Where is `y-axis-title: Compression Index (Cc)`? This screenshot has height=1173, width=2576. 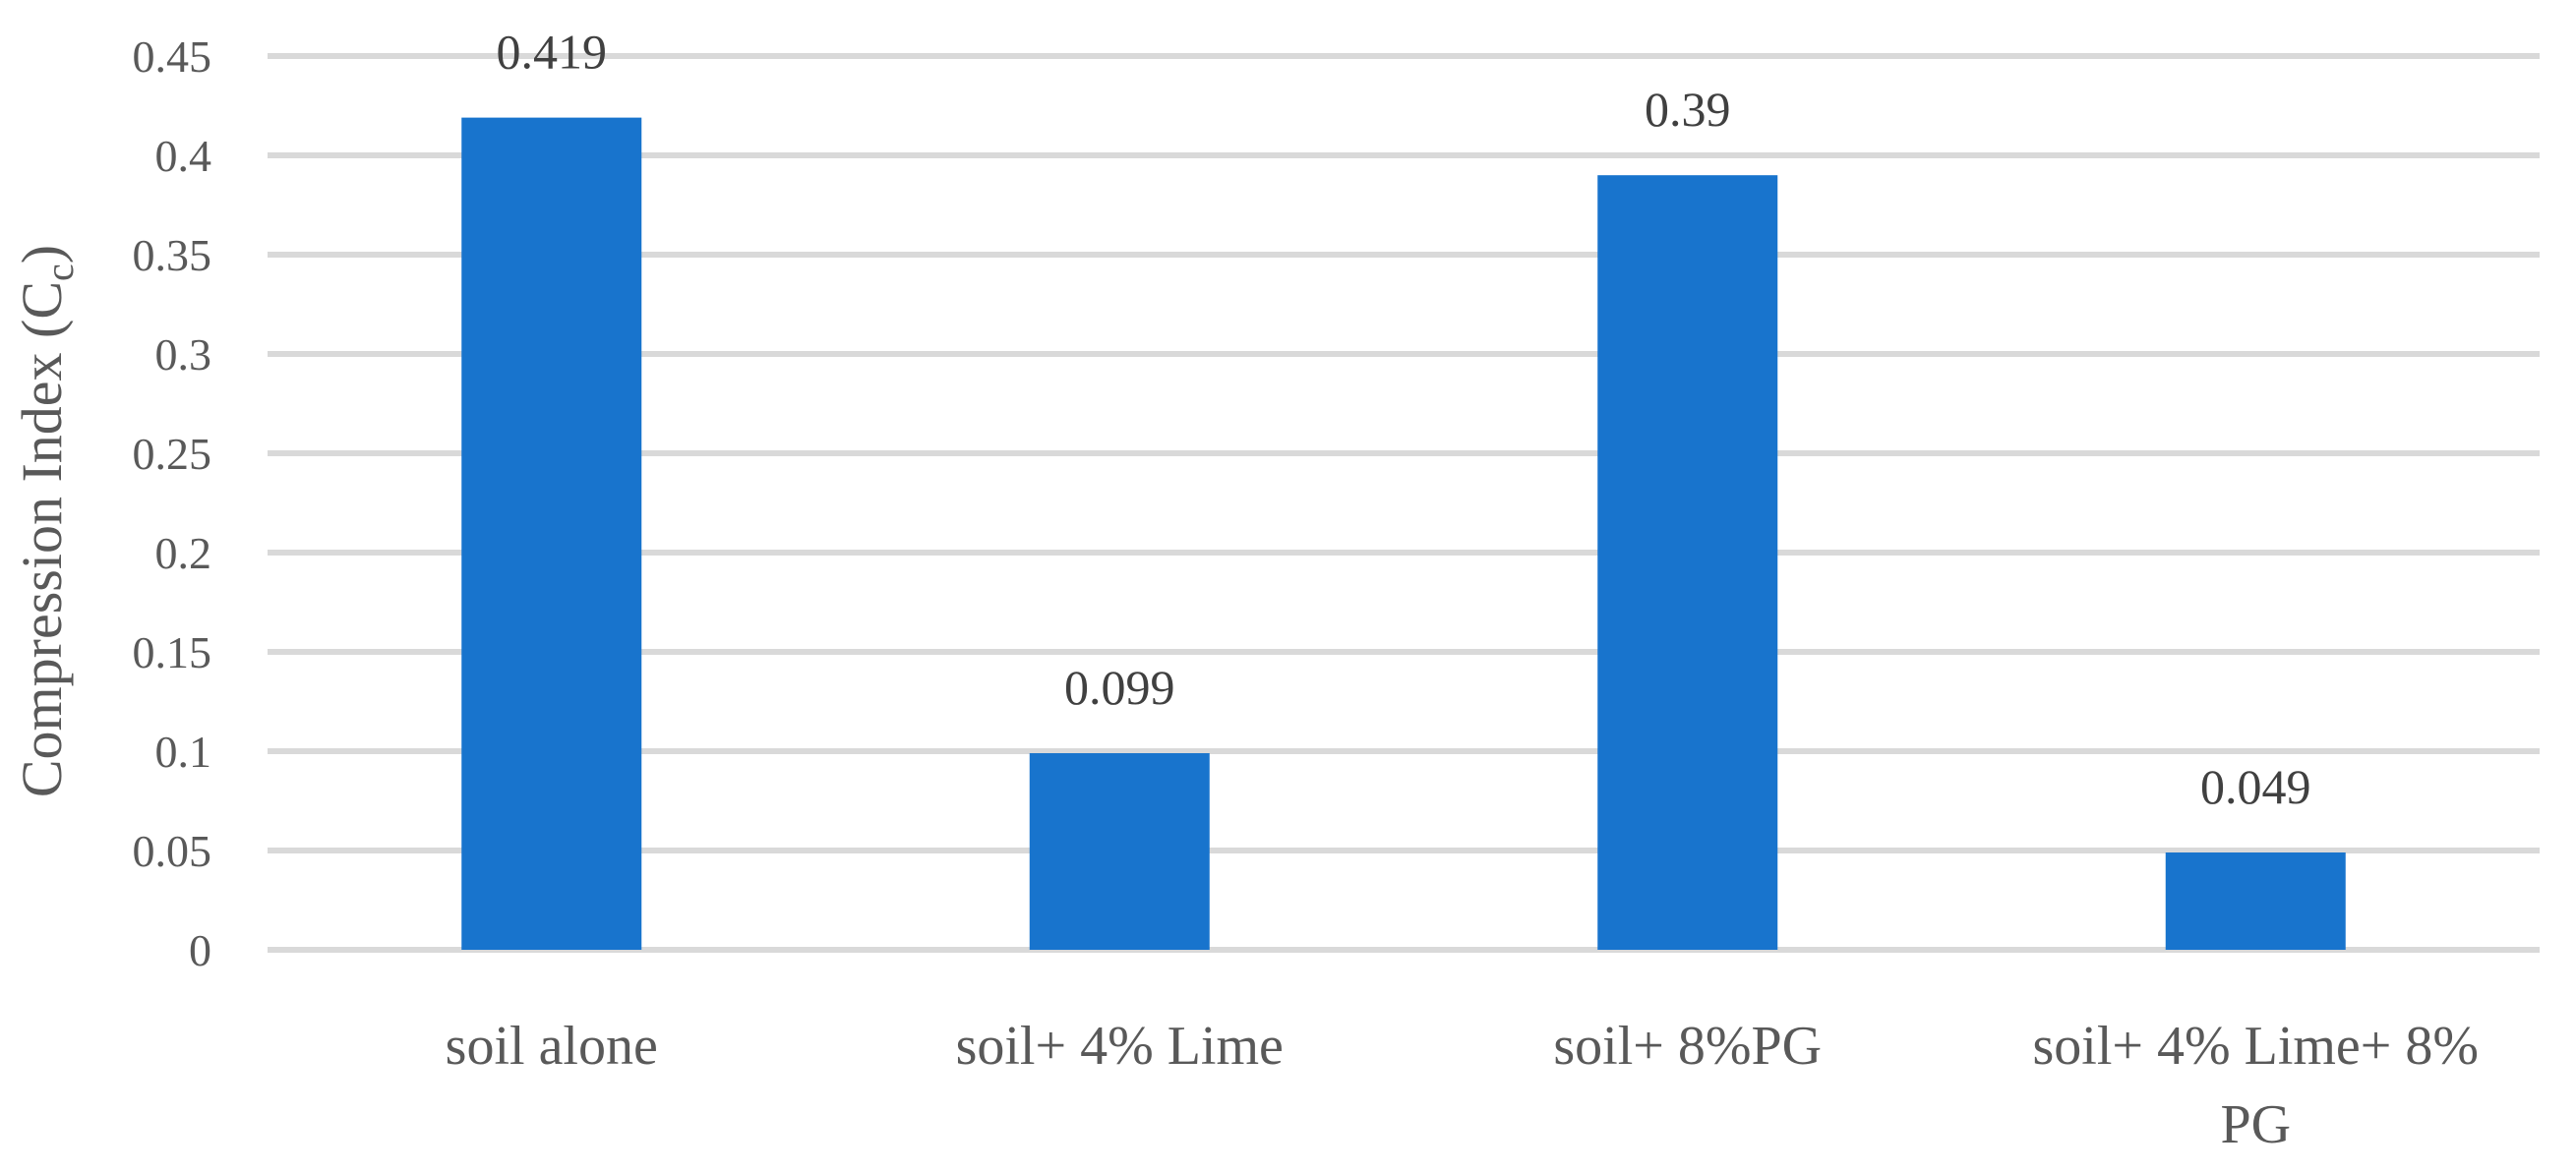 y-axis-title: Compression Index (Cc) is located at coordinates (46, 521).